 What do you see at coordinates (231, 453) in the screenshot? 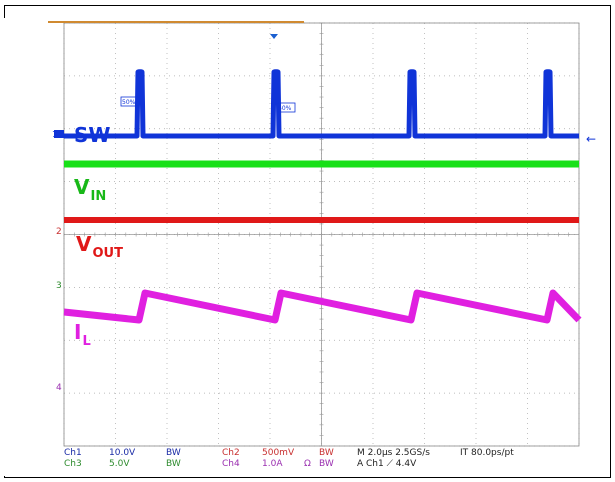
I see `ch2-label: Ch2` at bounding box center [231, 453].